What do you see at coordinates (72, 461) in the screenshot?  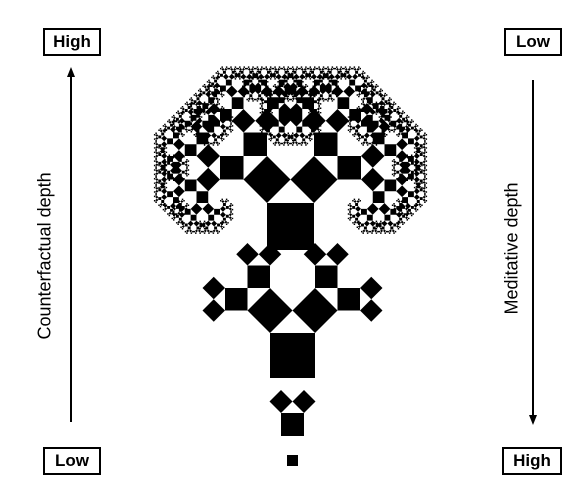 I see `left-bottom-label: Low` at bounding box center [72, 461].